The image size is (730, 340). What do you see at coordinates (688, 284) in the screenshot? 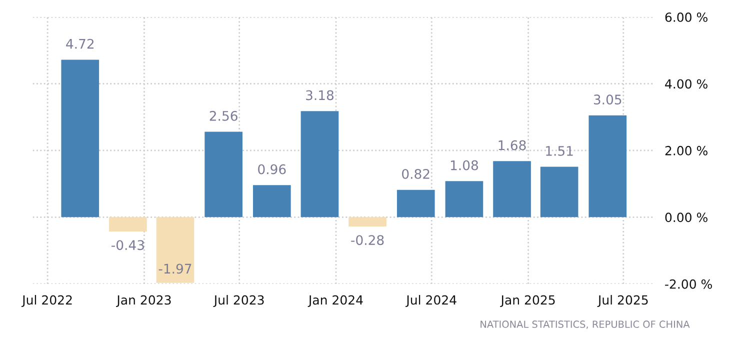
I see `y-tick-label: -2.00 %` at bounding box center [688, 284].